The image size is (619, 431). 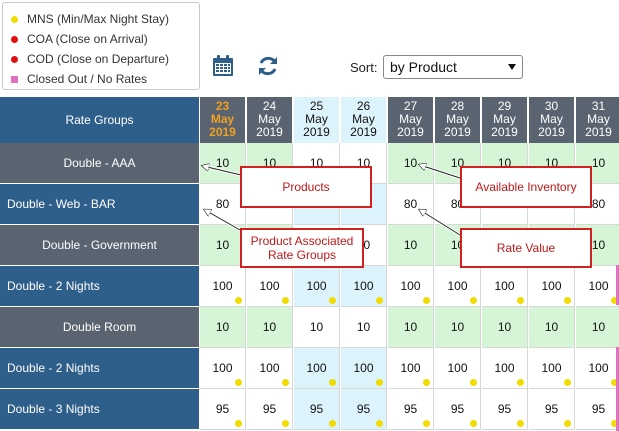 I want to click on legend-item: MNS (Min/Max Night Stay), so click(x=105, y=19).